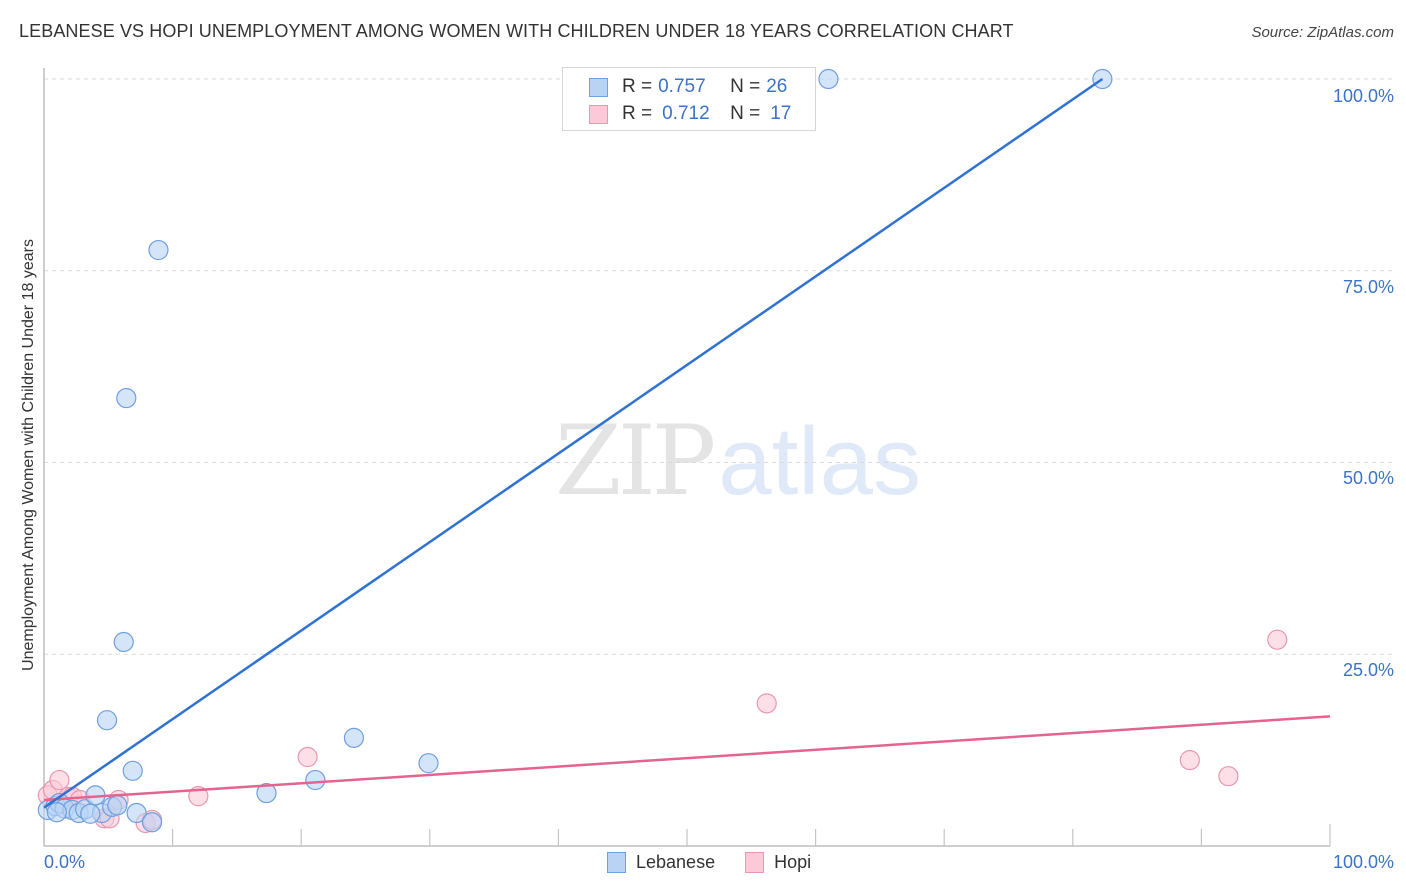 The height and width of the screenshot is (892, 1406). I want to click on legend-item-lebanese: Lebanese, so click(661, 862).